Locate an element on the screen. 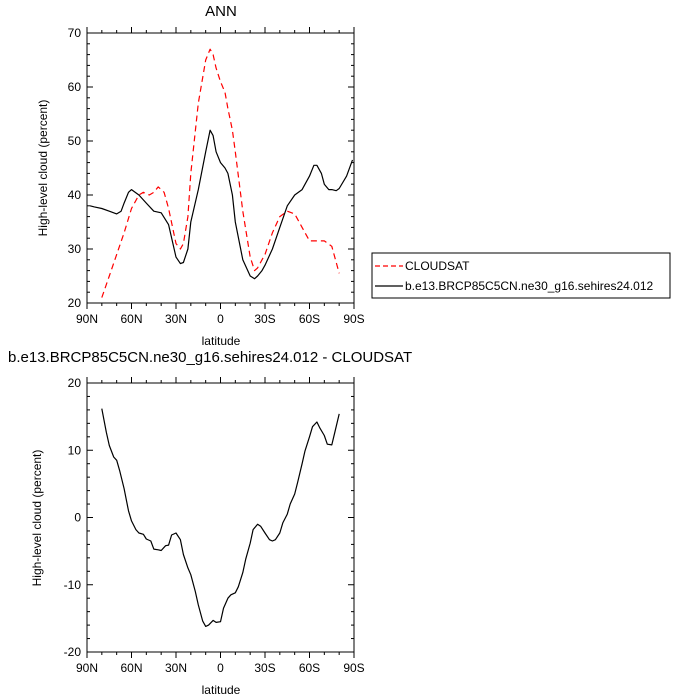  y-tick-label: 10 is located at coordinates (75, 450).